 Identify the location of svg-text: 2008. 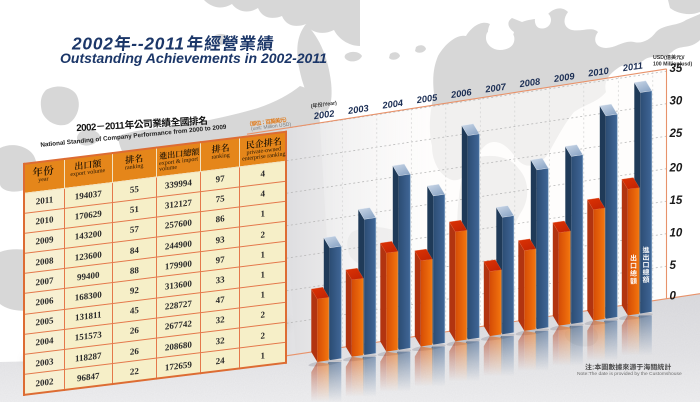
(530, 82).